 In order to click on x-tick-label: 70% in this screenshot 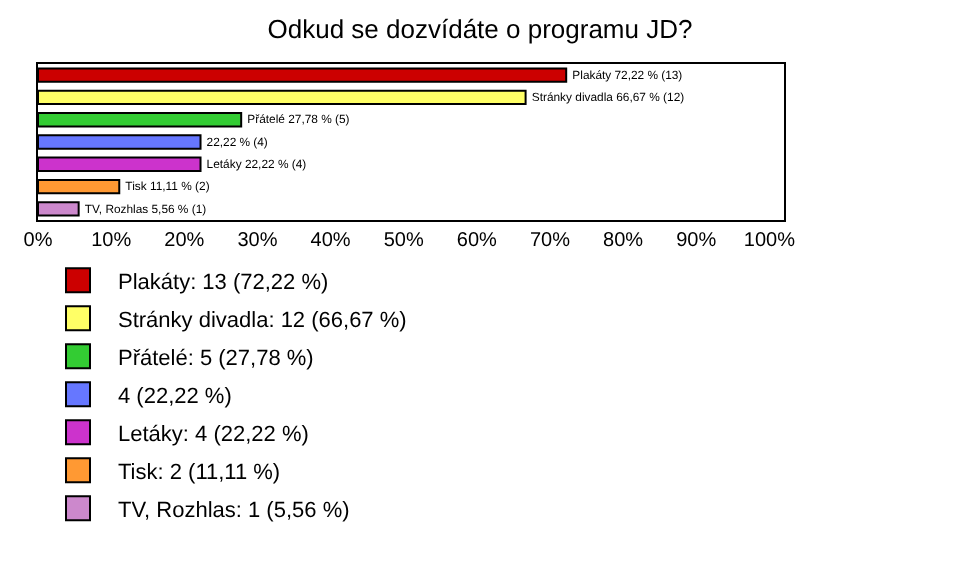, I will do `click(550, 241)`.